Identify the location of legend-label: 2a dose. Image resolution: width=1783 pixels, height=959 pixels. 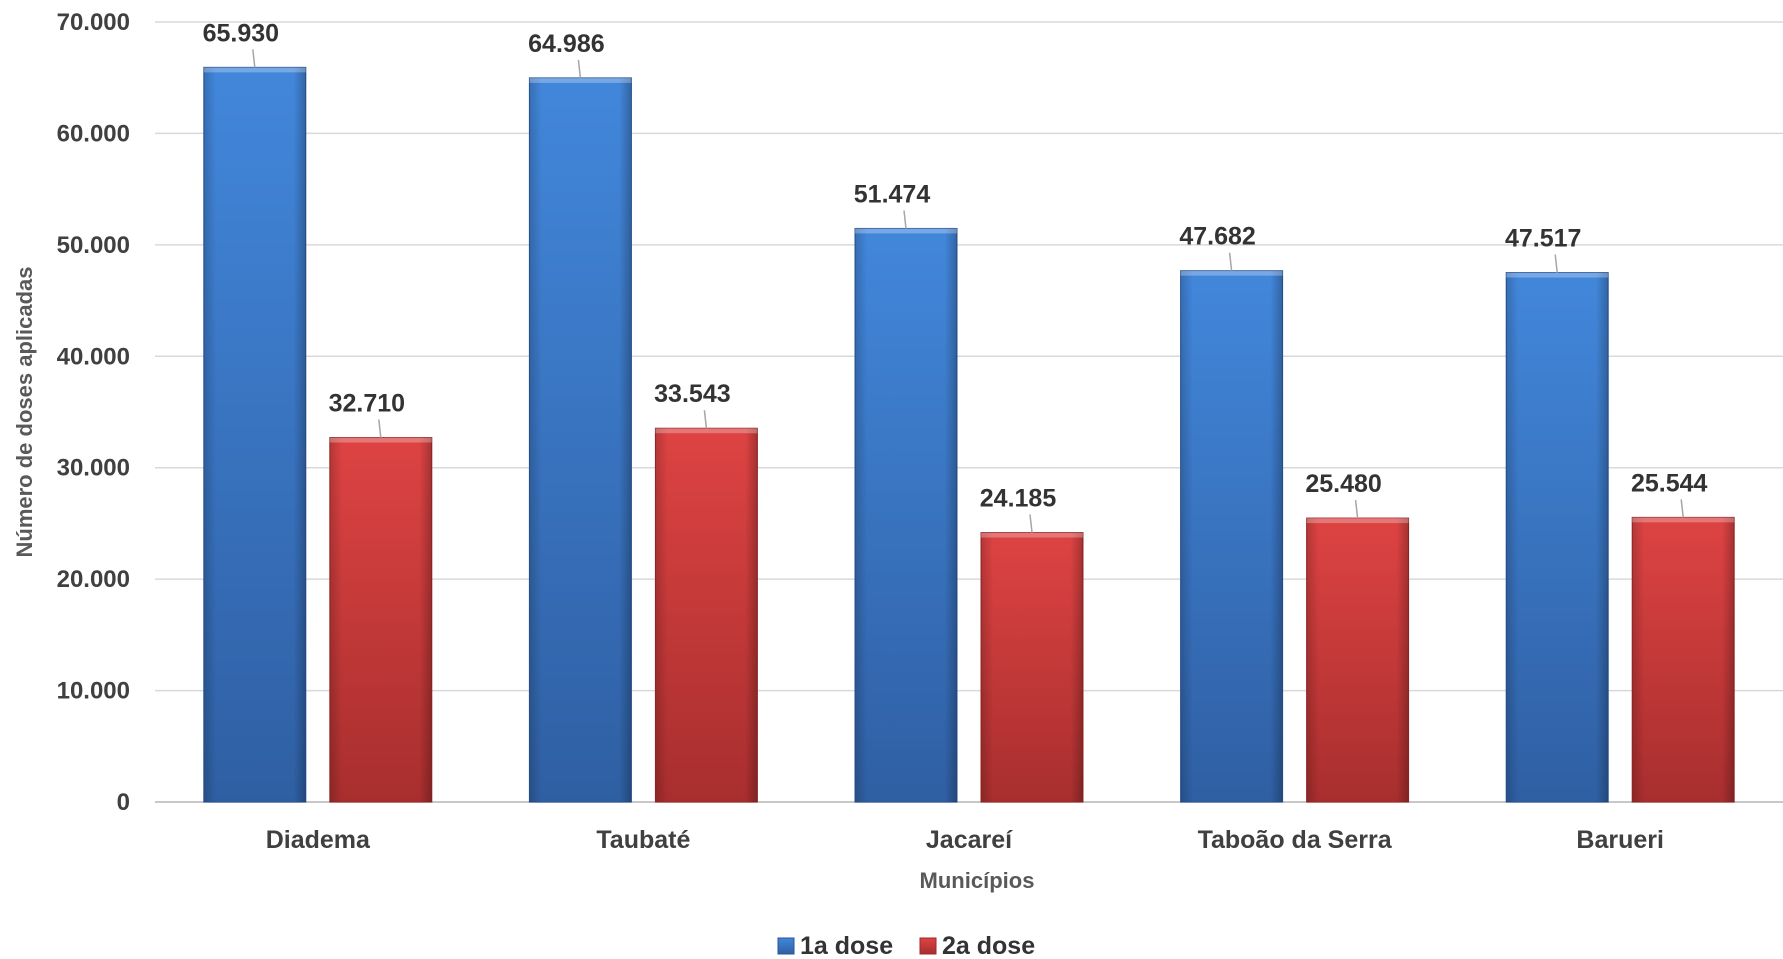
(988, 945).